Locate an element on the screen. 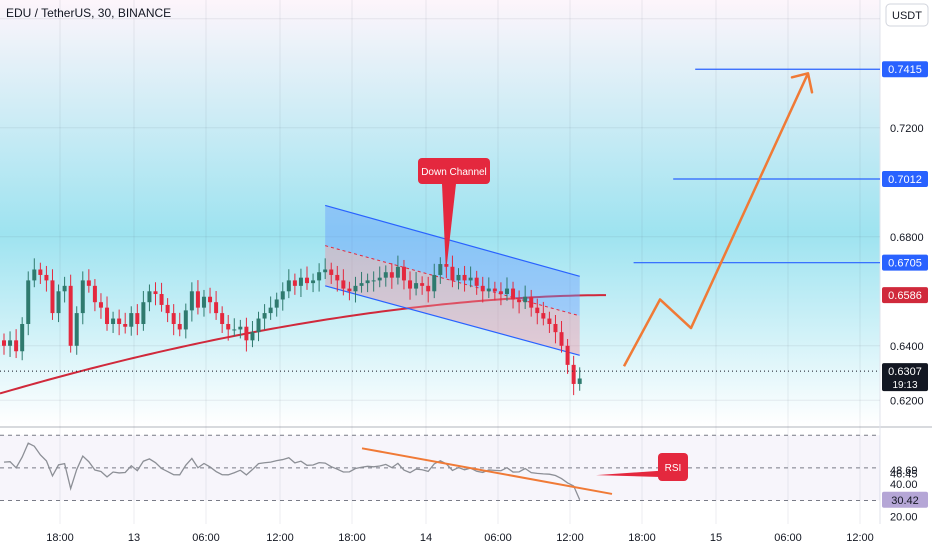 Image resolution: width=932 pixels, height=555 pixels. rsi-callout-box is located at coordinates (673, 467).